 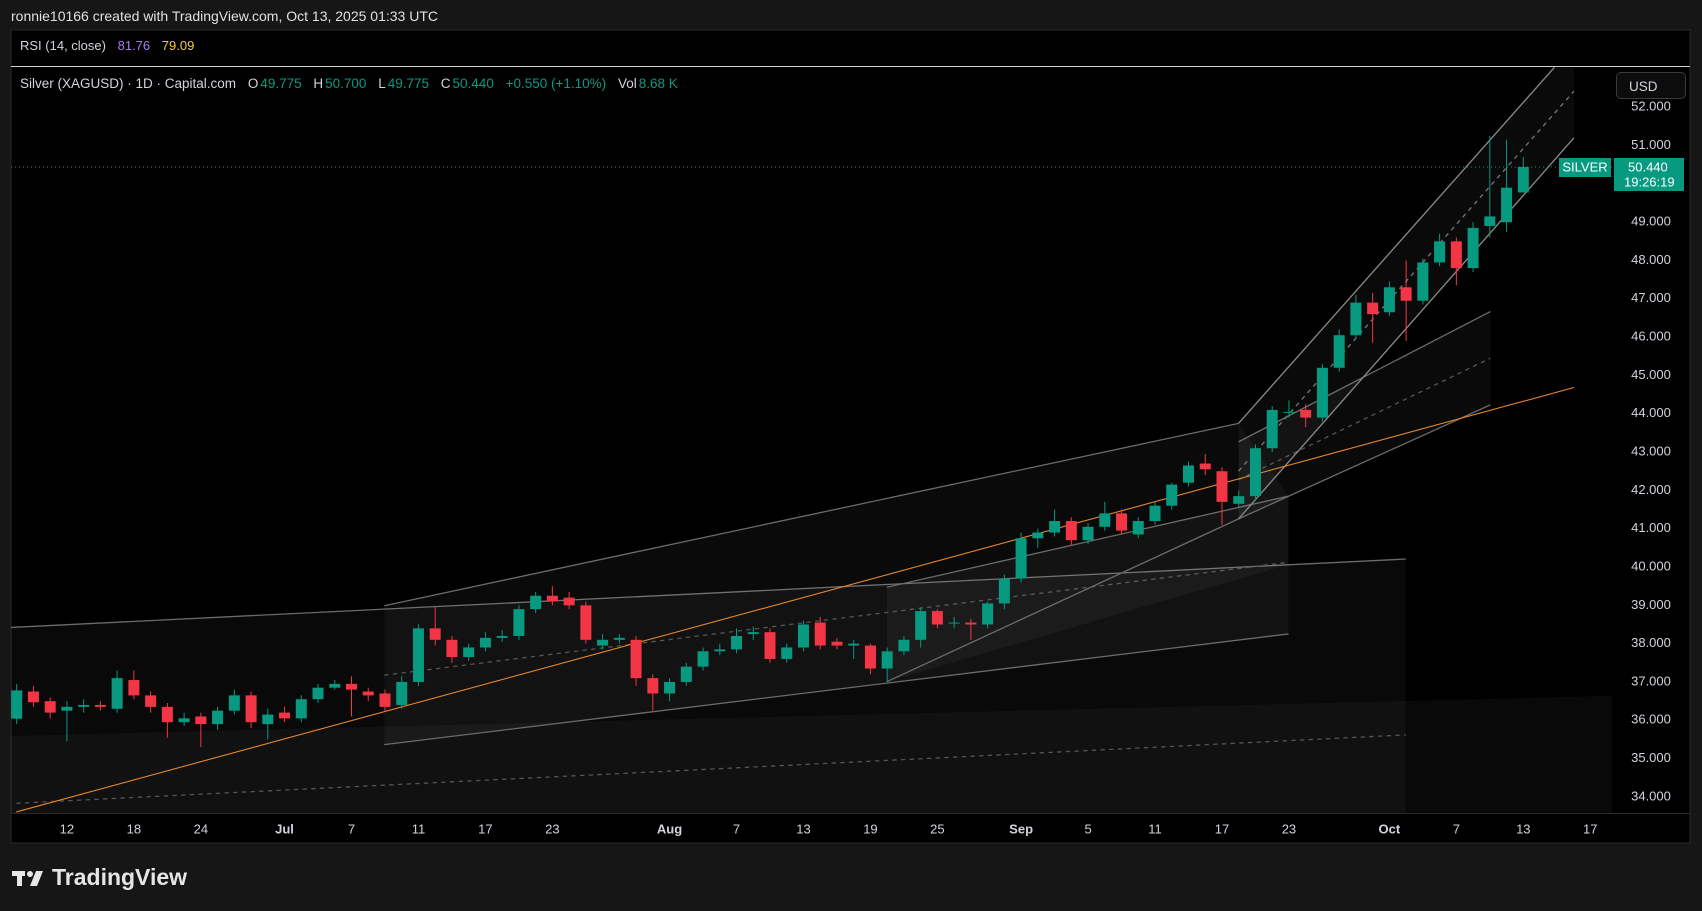 What do you see at coordinates (1651, 642) in the screenshot?
I see `y-tick-label: 38.000` at bounding box center [1651, 642].